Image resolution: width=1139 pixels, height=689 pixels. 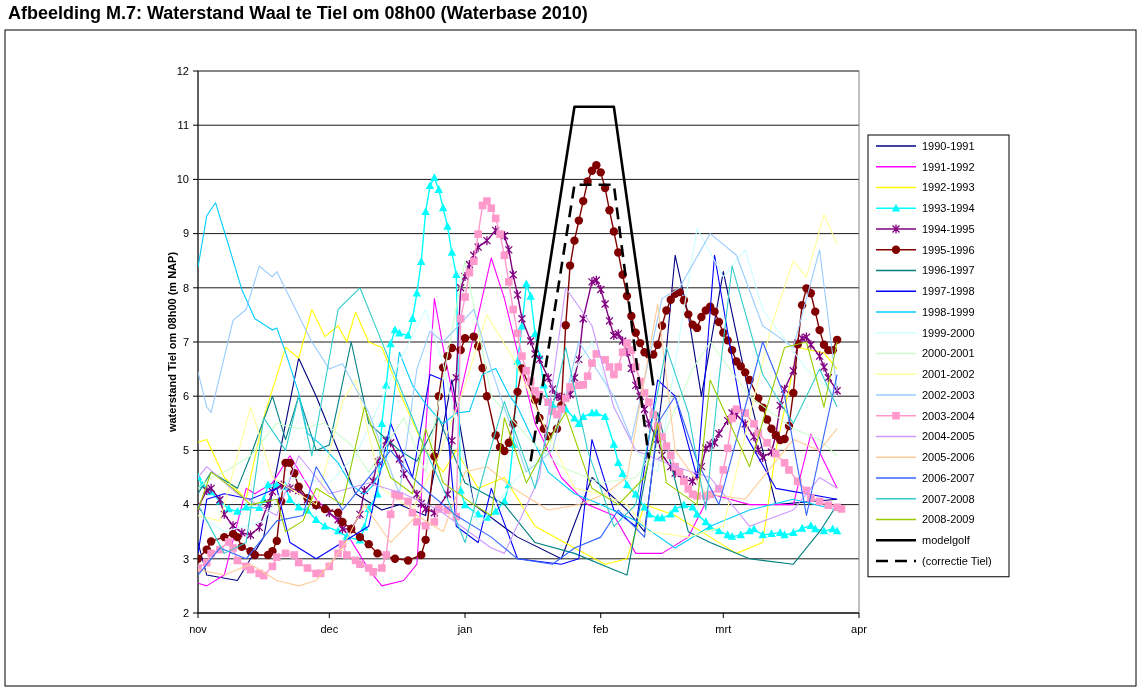 What do you see at coordinates (948, 208) in the screenshot?
I see `legend-label: 1993-1994` at bounding box center [948, 208].